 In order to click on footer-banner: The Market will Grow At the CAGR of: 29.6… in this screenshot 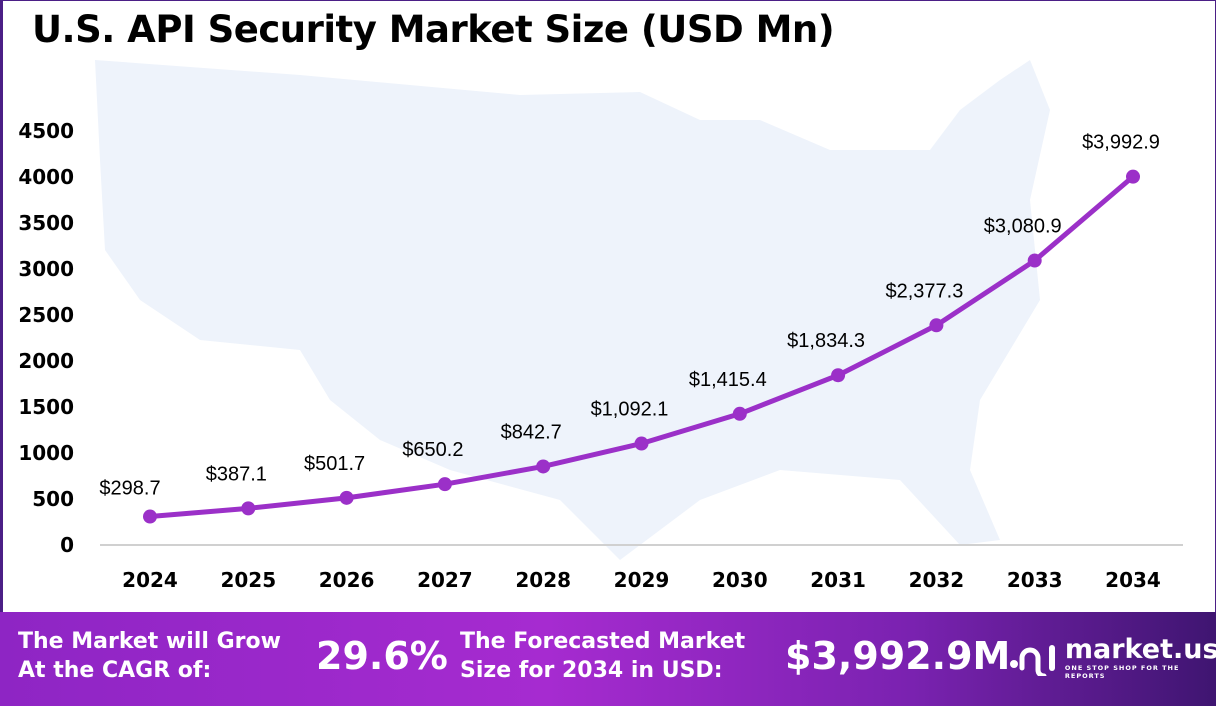, I will do `click(608, 659)`.